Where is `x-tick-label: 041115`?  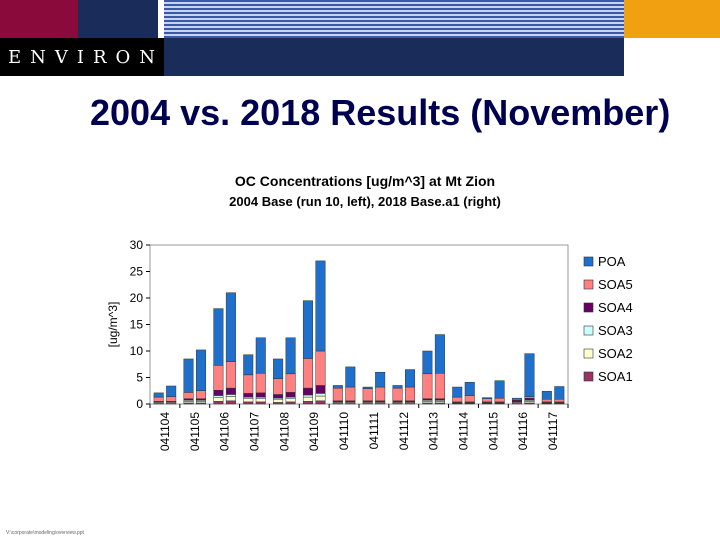
x-tick-label: 041115 is located at coordinates (493, 431).